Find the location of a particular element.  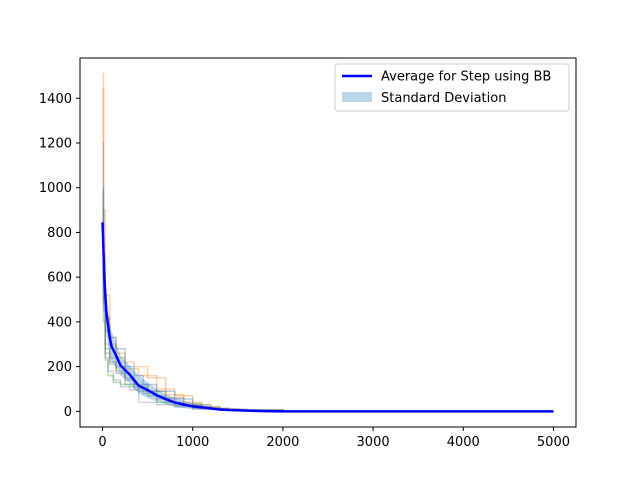

legend-frame is located at coordinates (452, 87).